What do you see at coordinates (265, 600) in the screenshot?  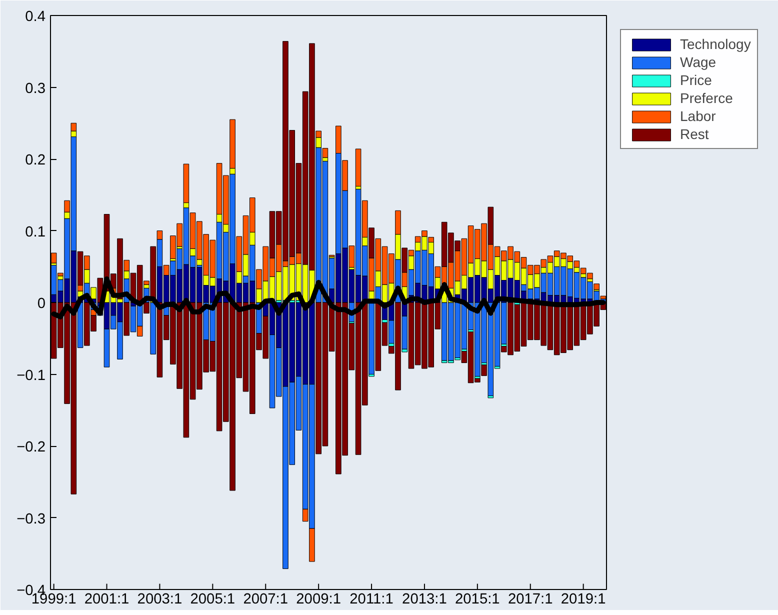 I see `x-tick-label: 2007:1` at bounding box center [265, 600].